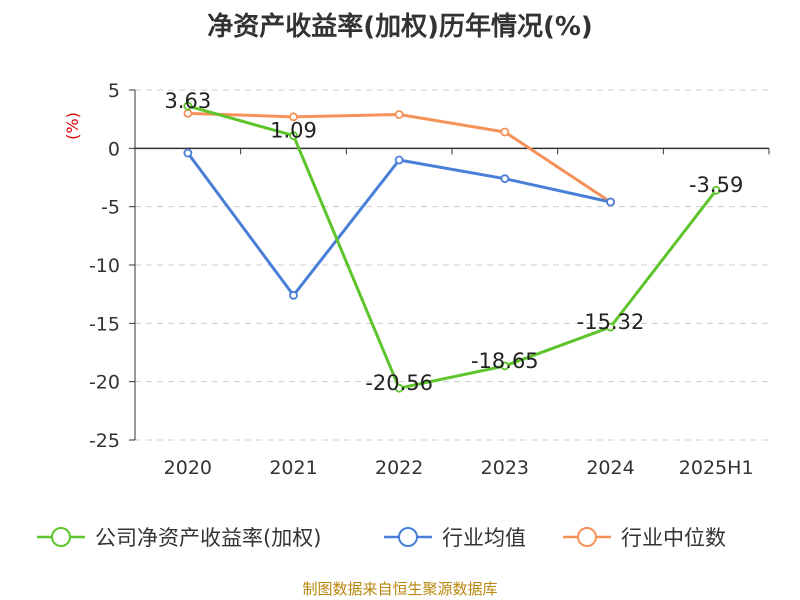  What do you see at coordinates (114, 91) in the screenshot?
I see `y-tick-label: 5` at bounding box center [114, 91].